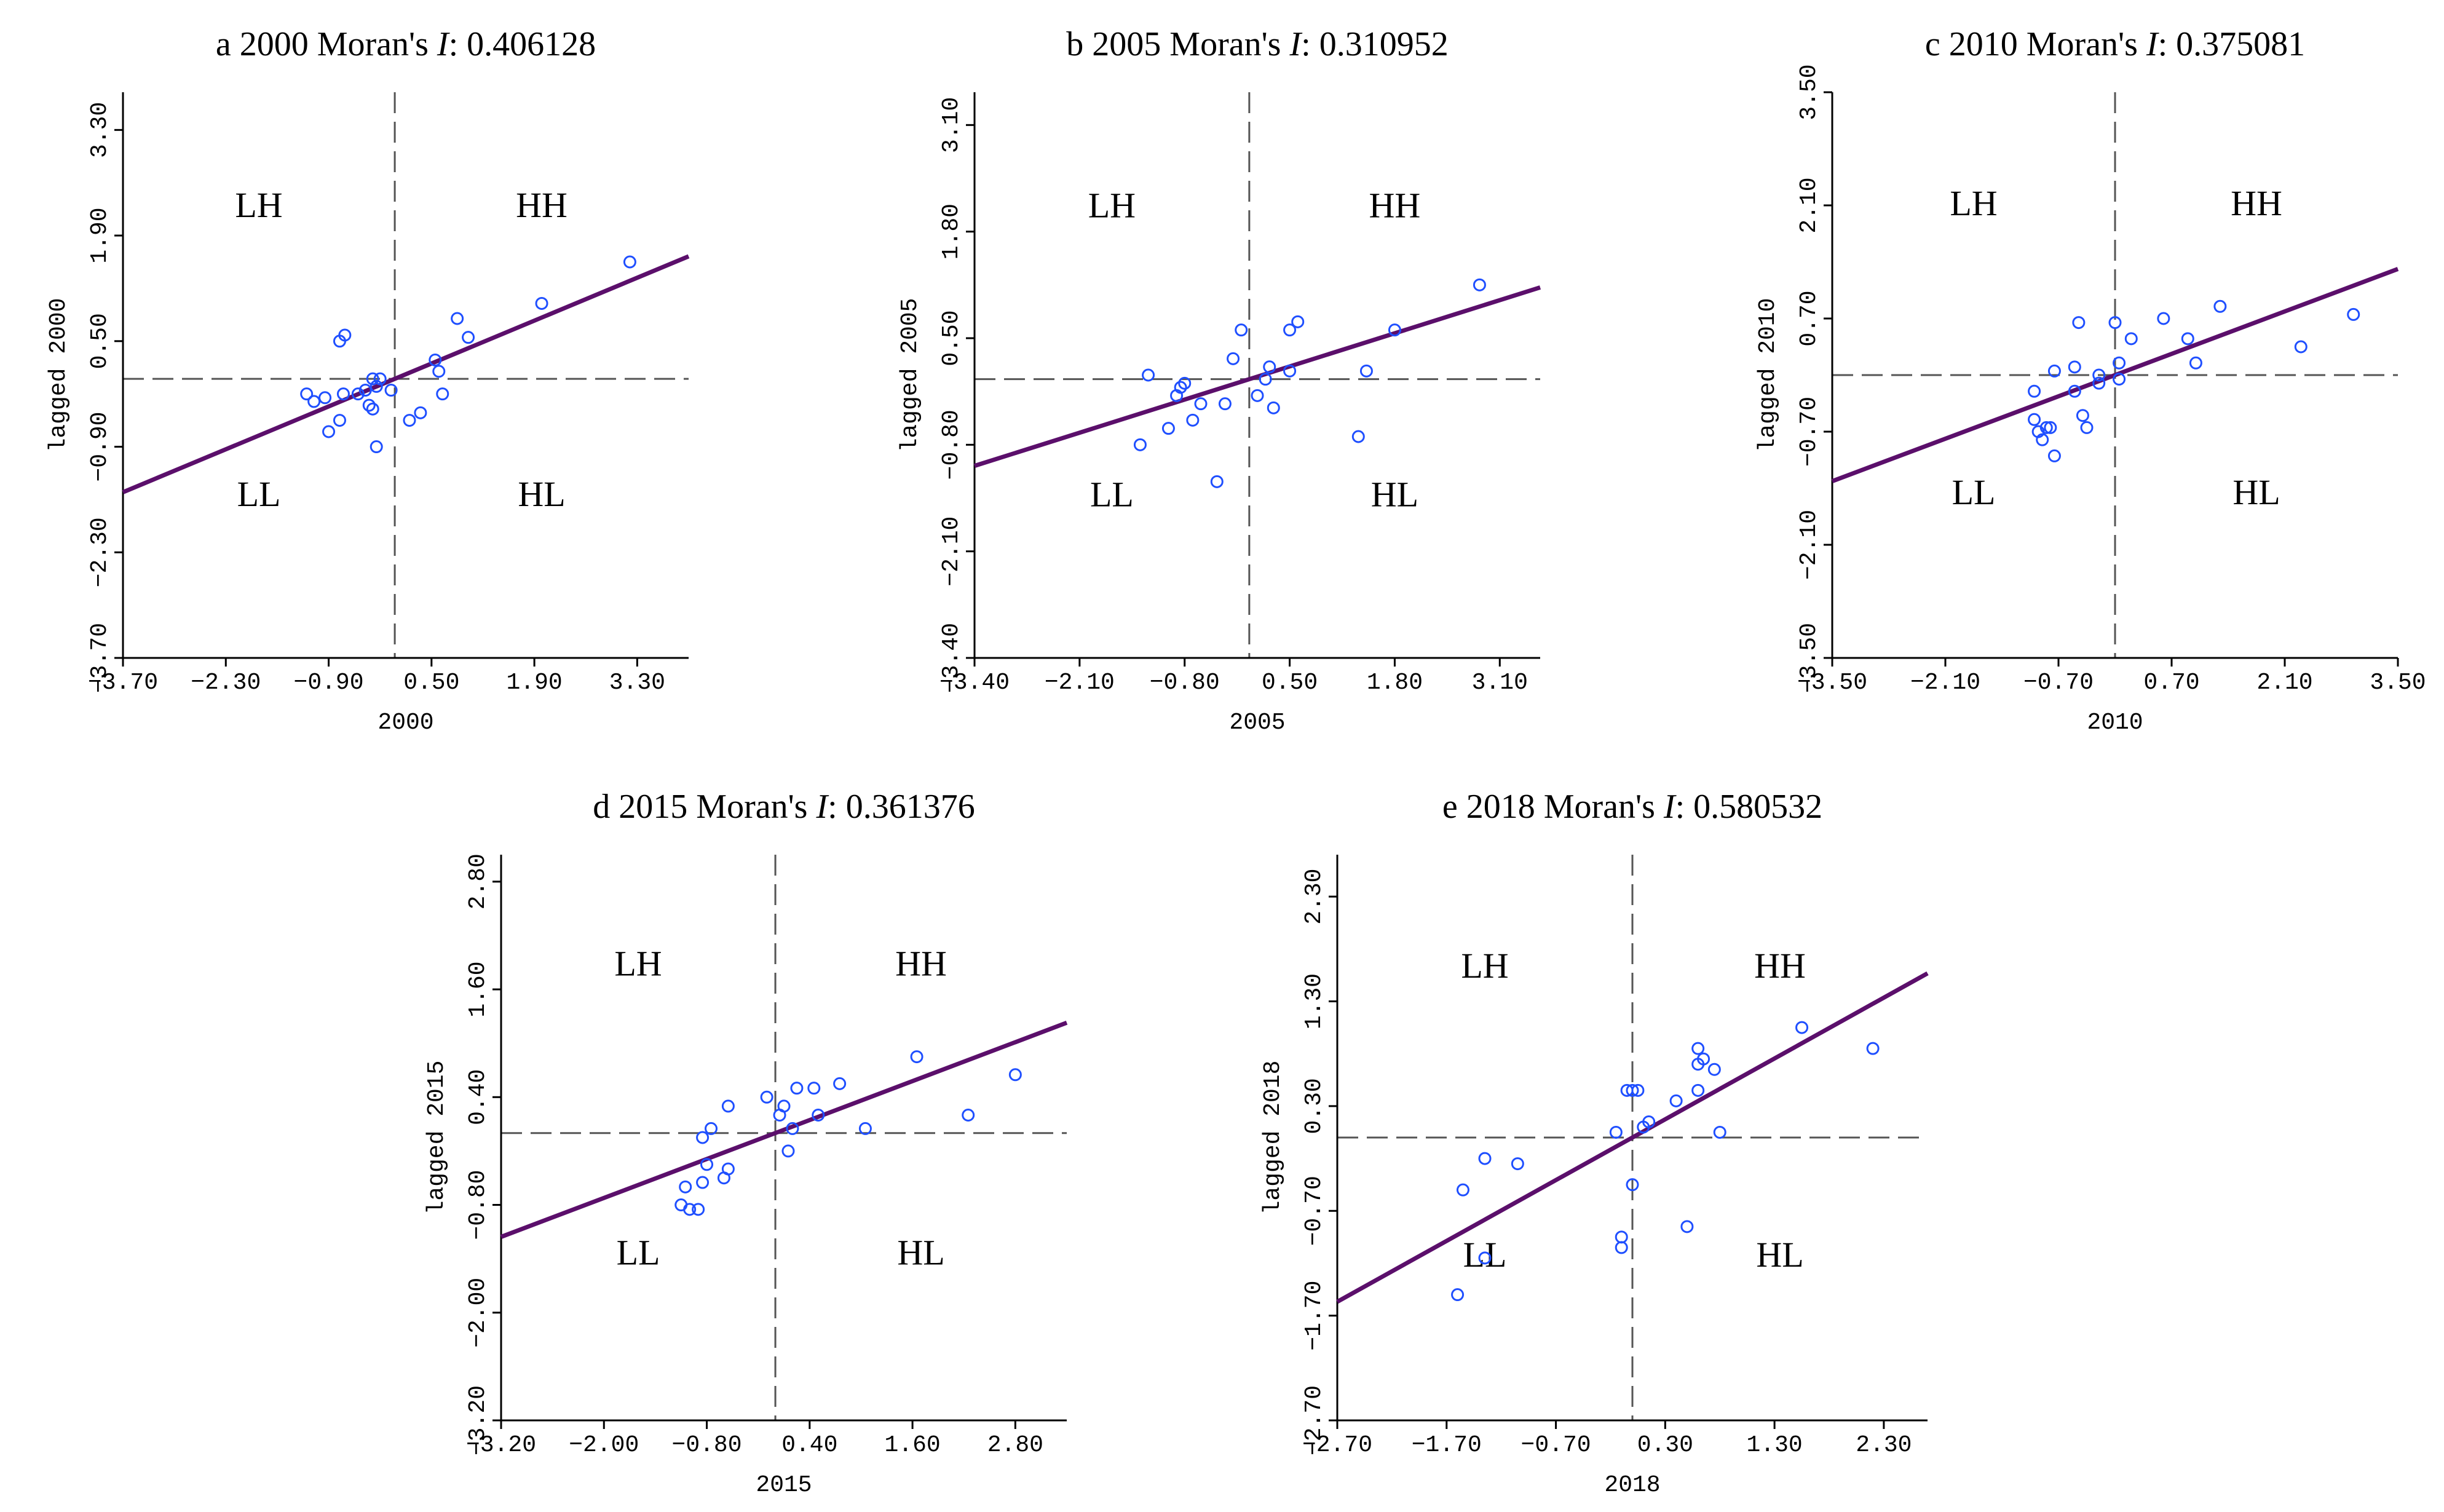  What do you see at coordinates (910, 376) in the screenshot?
I see `y-axis-label: lagged 2005` at bounding box center [910, 376].